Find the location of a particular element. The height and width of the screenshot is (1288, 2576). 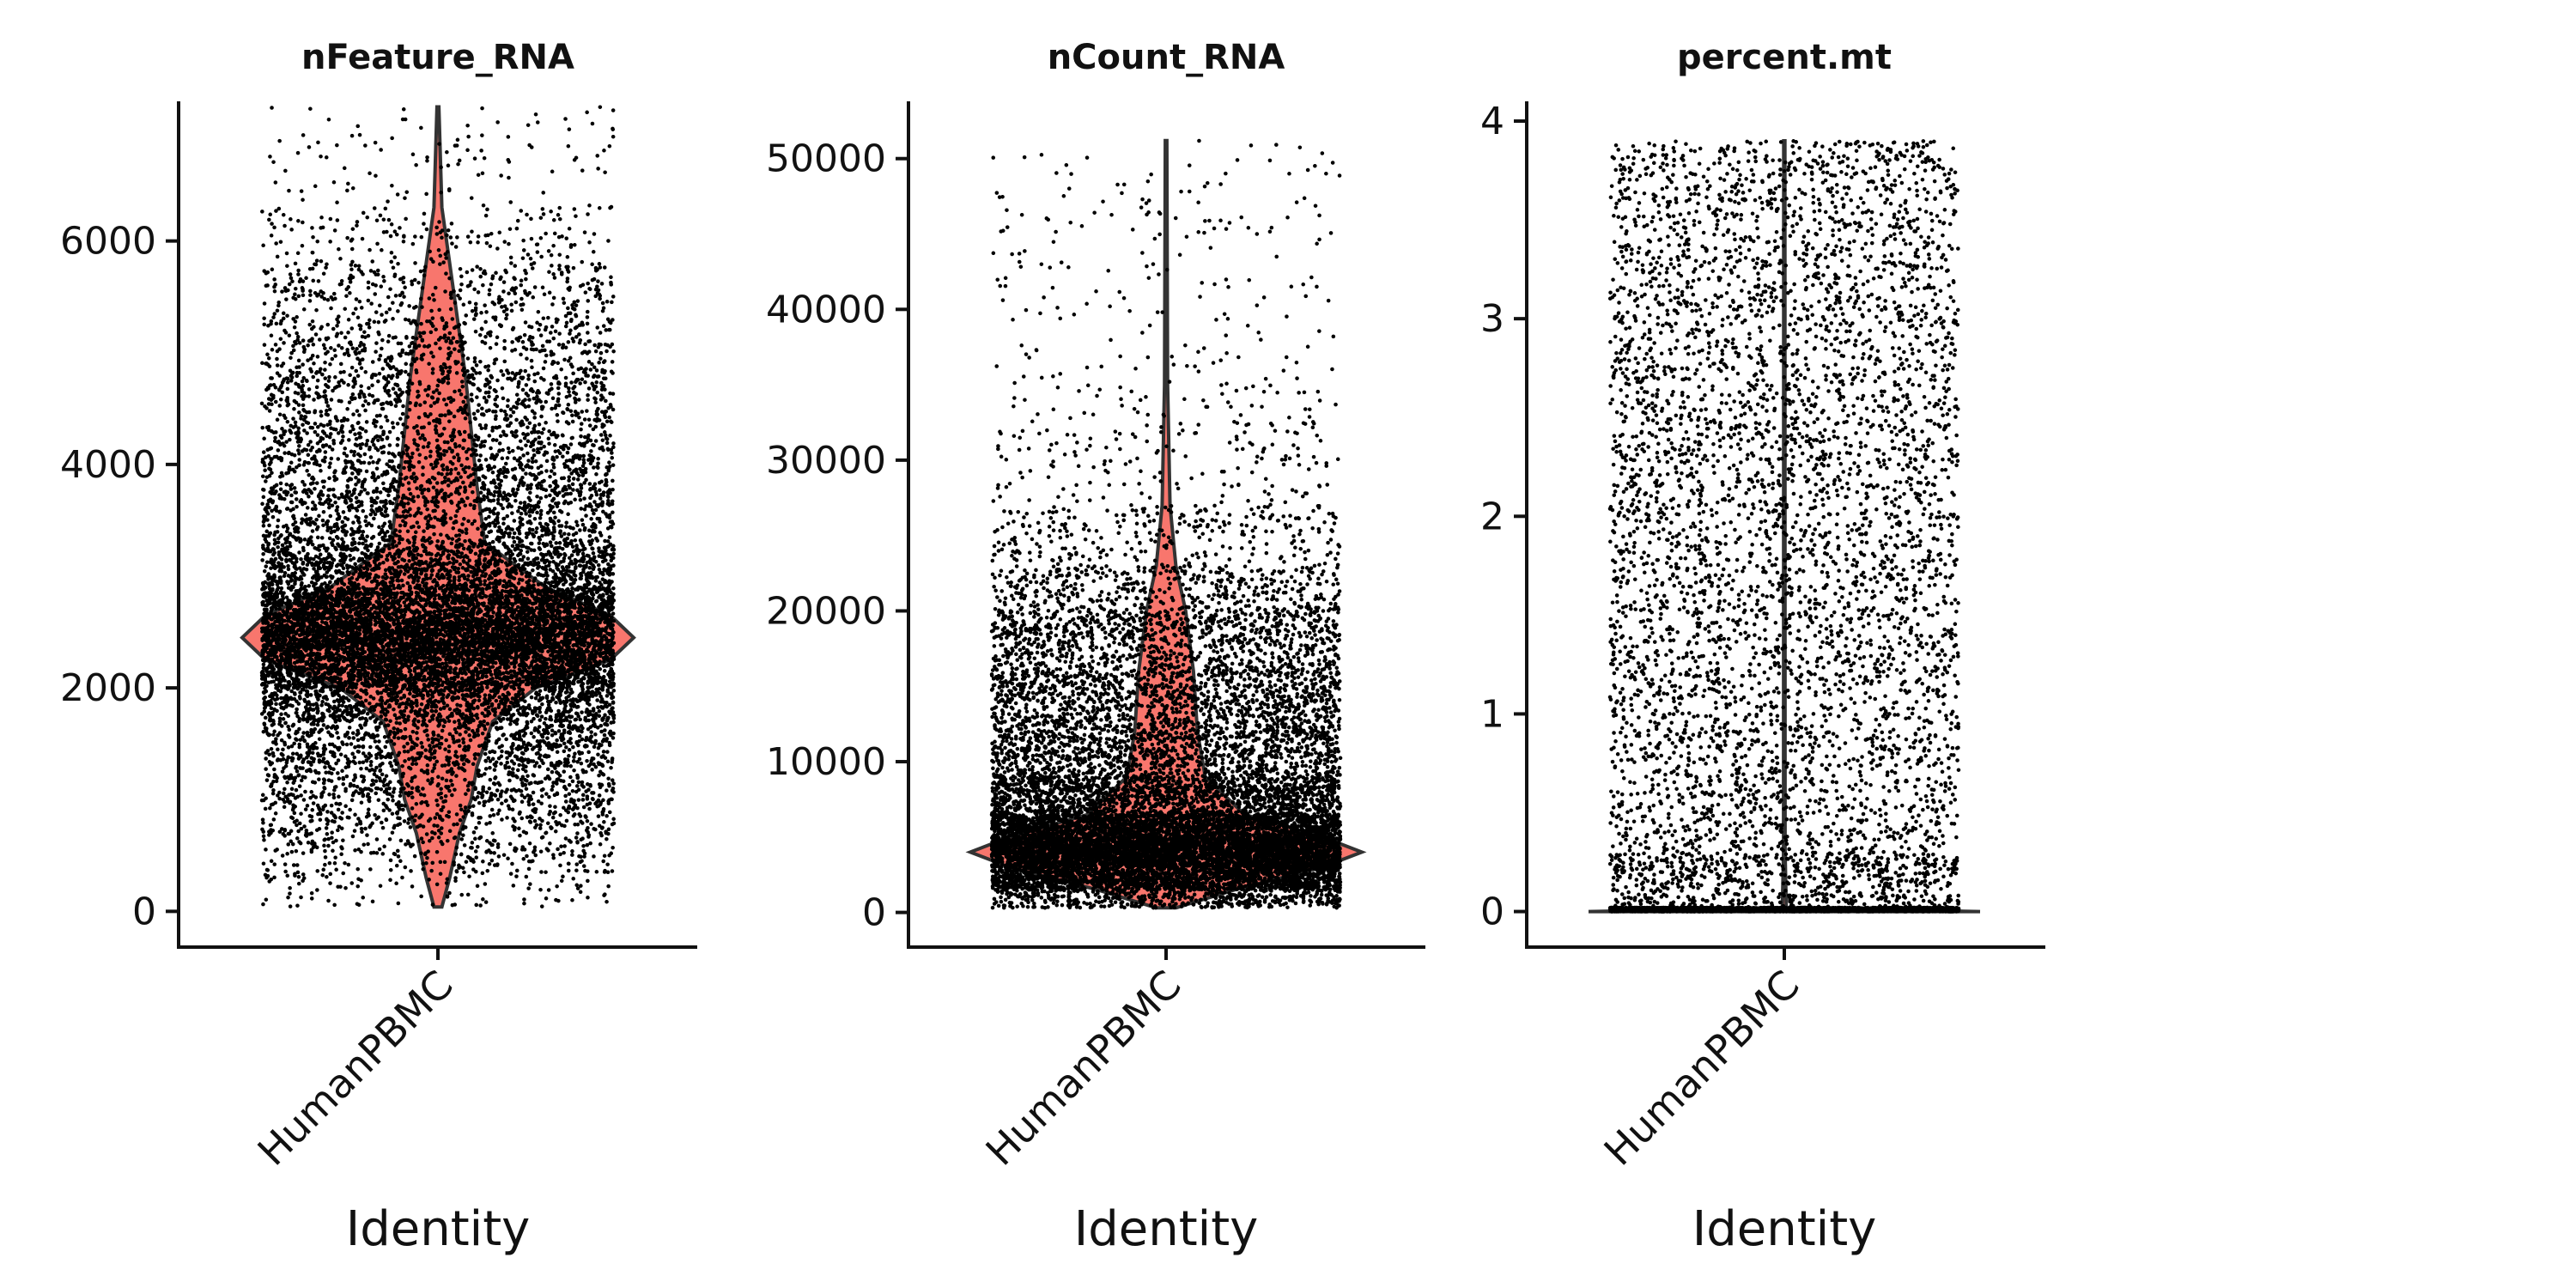

y-tick-label: 2 is located at coordinates (1492, 516).